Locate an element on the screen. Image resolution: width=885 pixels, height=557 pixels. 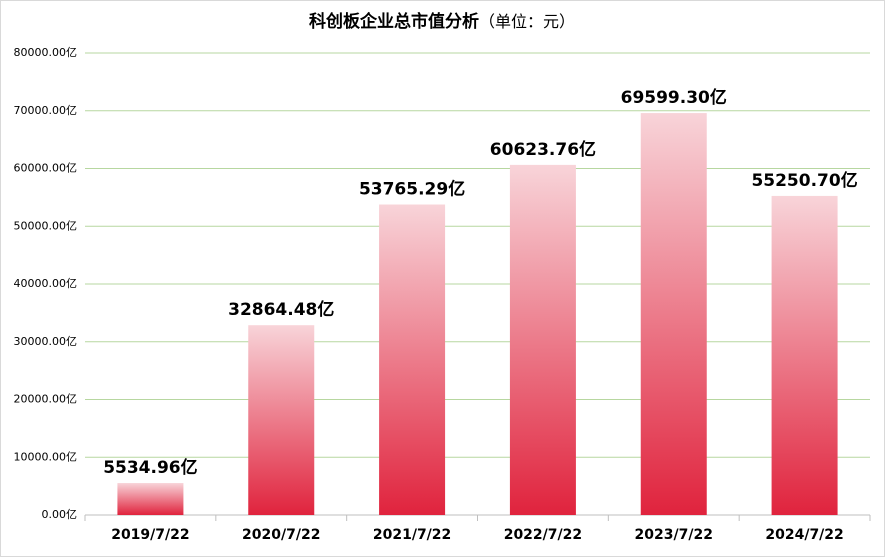
data-label: 60623.76亿 is located at coordinates (543, 149).